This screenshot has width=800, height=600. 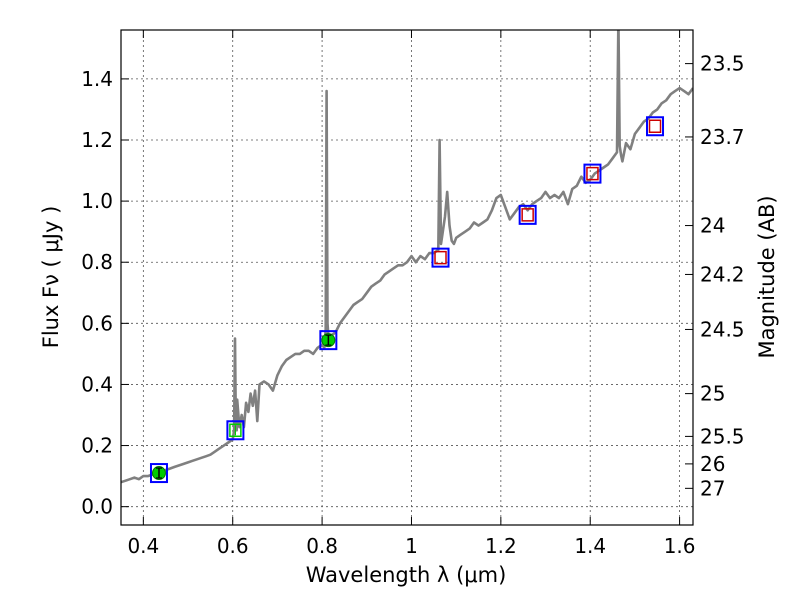 I want to click on detection-marker, so click(x=235, y=430).